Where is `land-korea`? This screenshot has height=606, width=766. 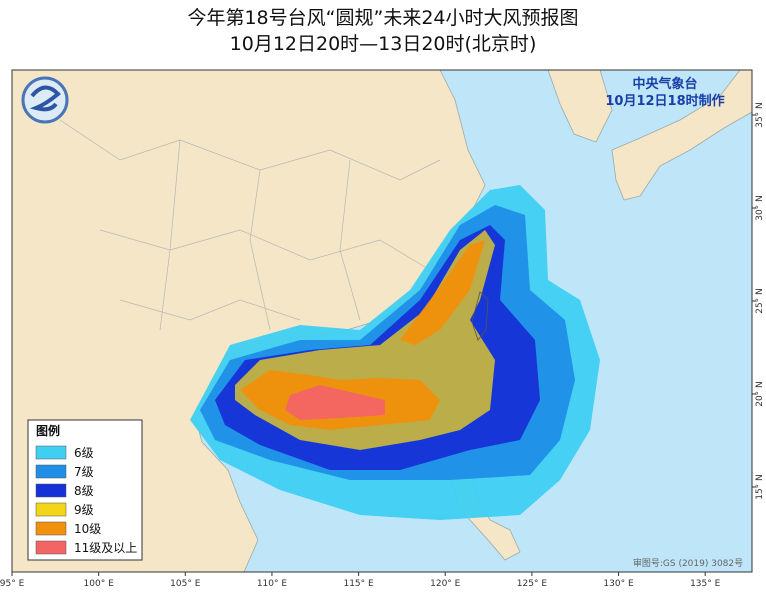
land-korea is located at coordinates (580, 106).